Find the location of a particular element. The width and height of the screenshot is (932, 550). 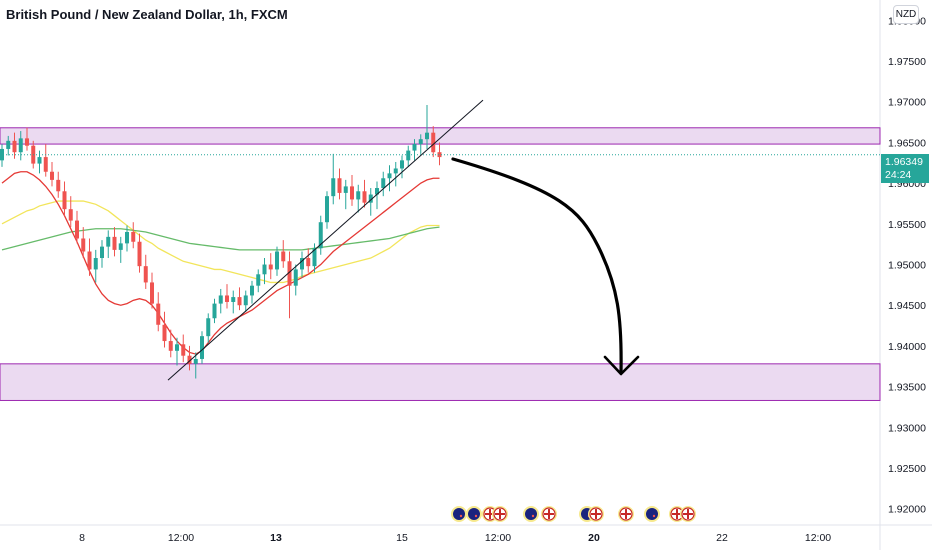

time-tick: 13 is located at coordinates (276, 538).